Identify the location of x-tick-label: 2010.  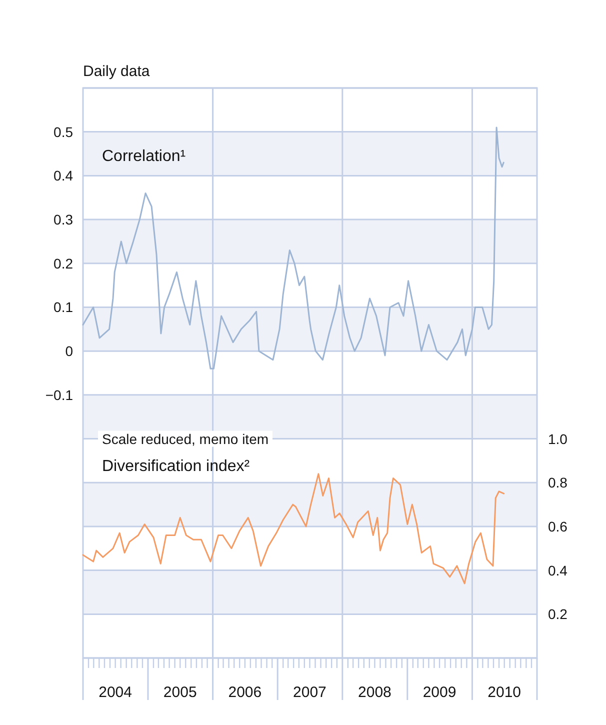
(505, 692).